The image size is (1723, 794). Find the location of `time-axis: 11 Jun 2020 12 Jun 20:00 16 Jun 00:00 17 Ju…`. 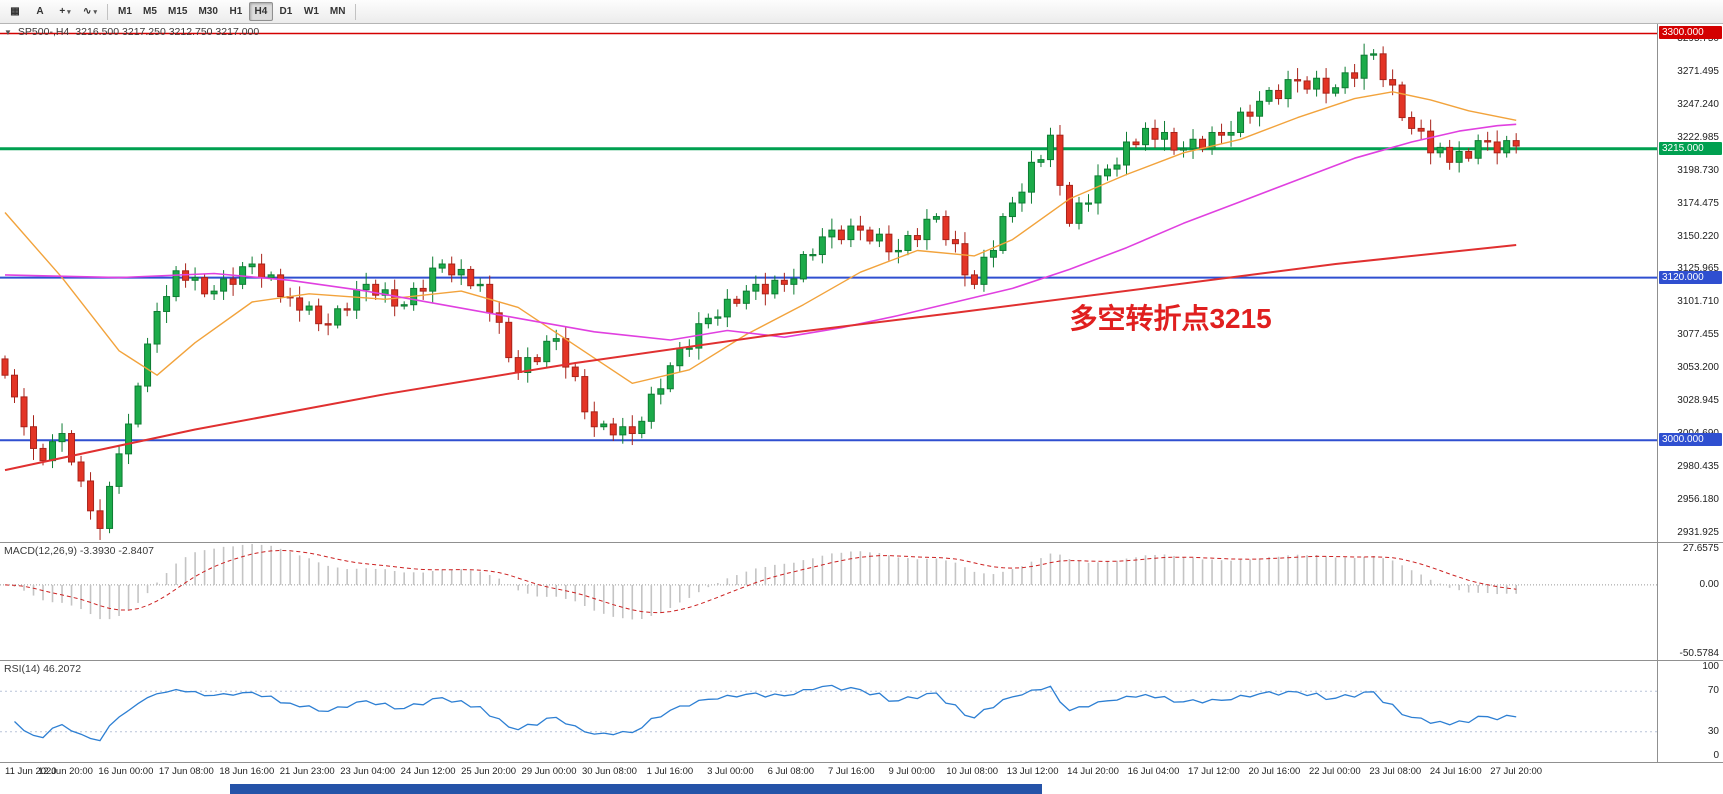

time-axis: 11 Jun 2020 12 Jun 20:00 16 Jun 00:00 17 Ju… is located at coordinates (861, 771).